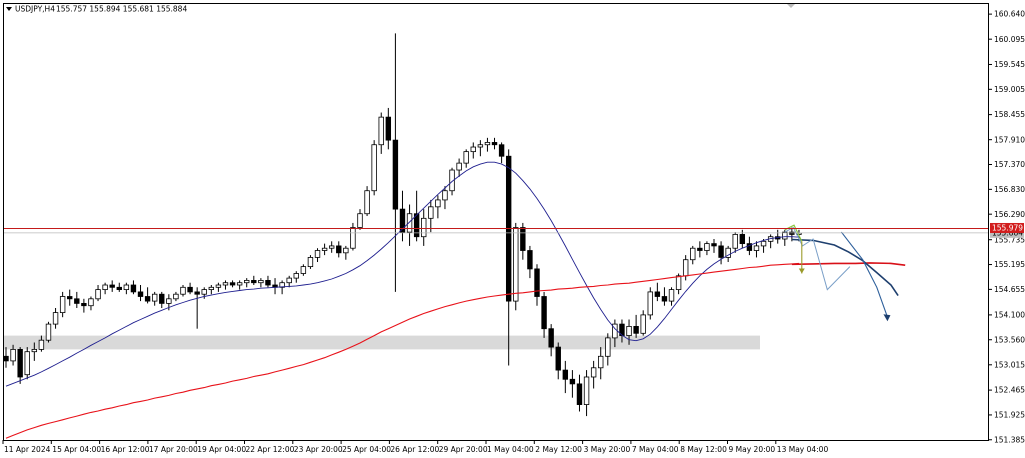 The width and height of the screenshot is (1025, 458). I want to click on time-tick-label: 3 May 20:00, so click(607, 449).